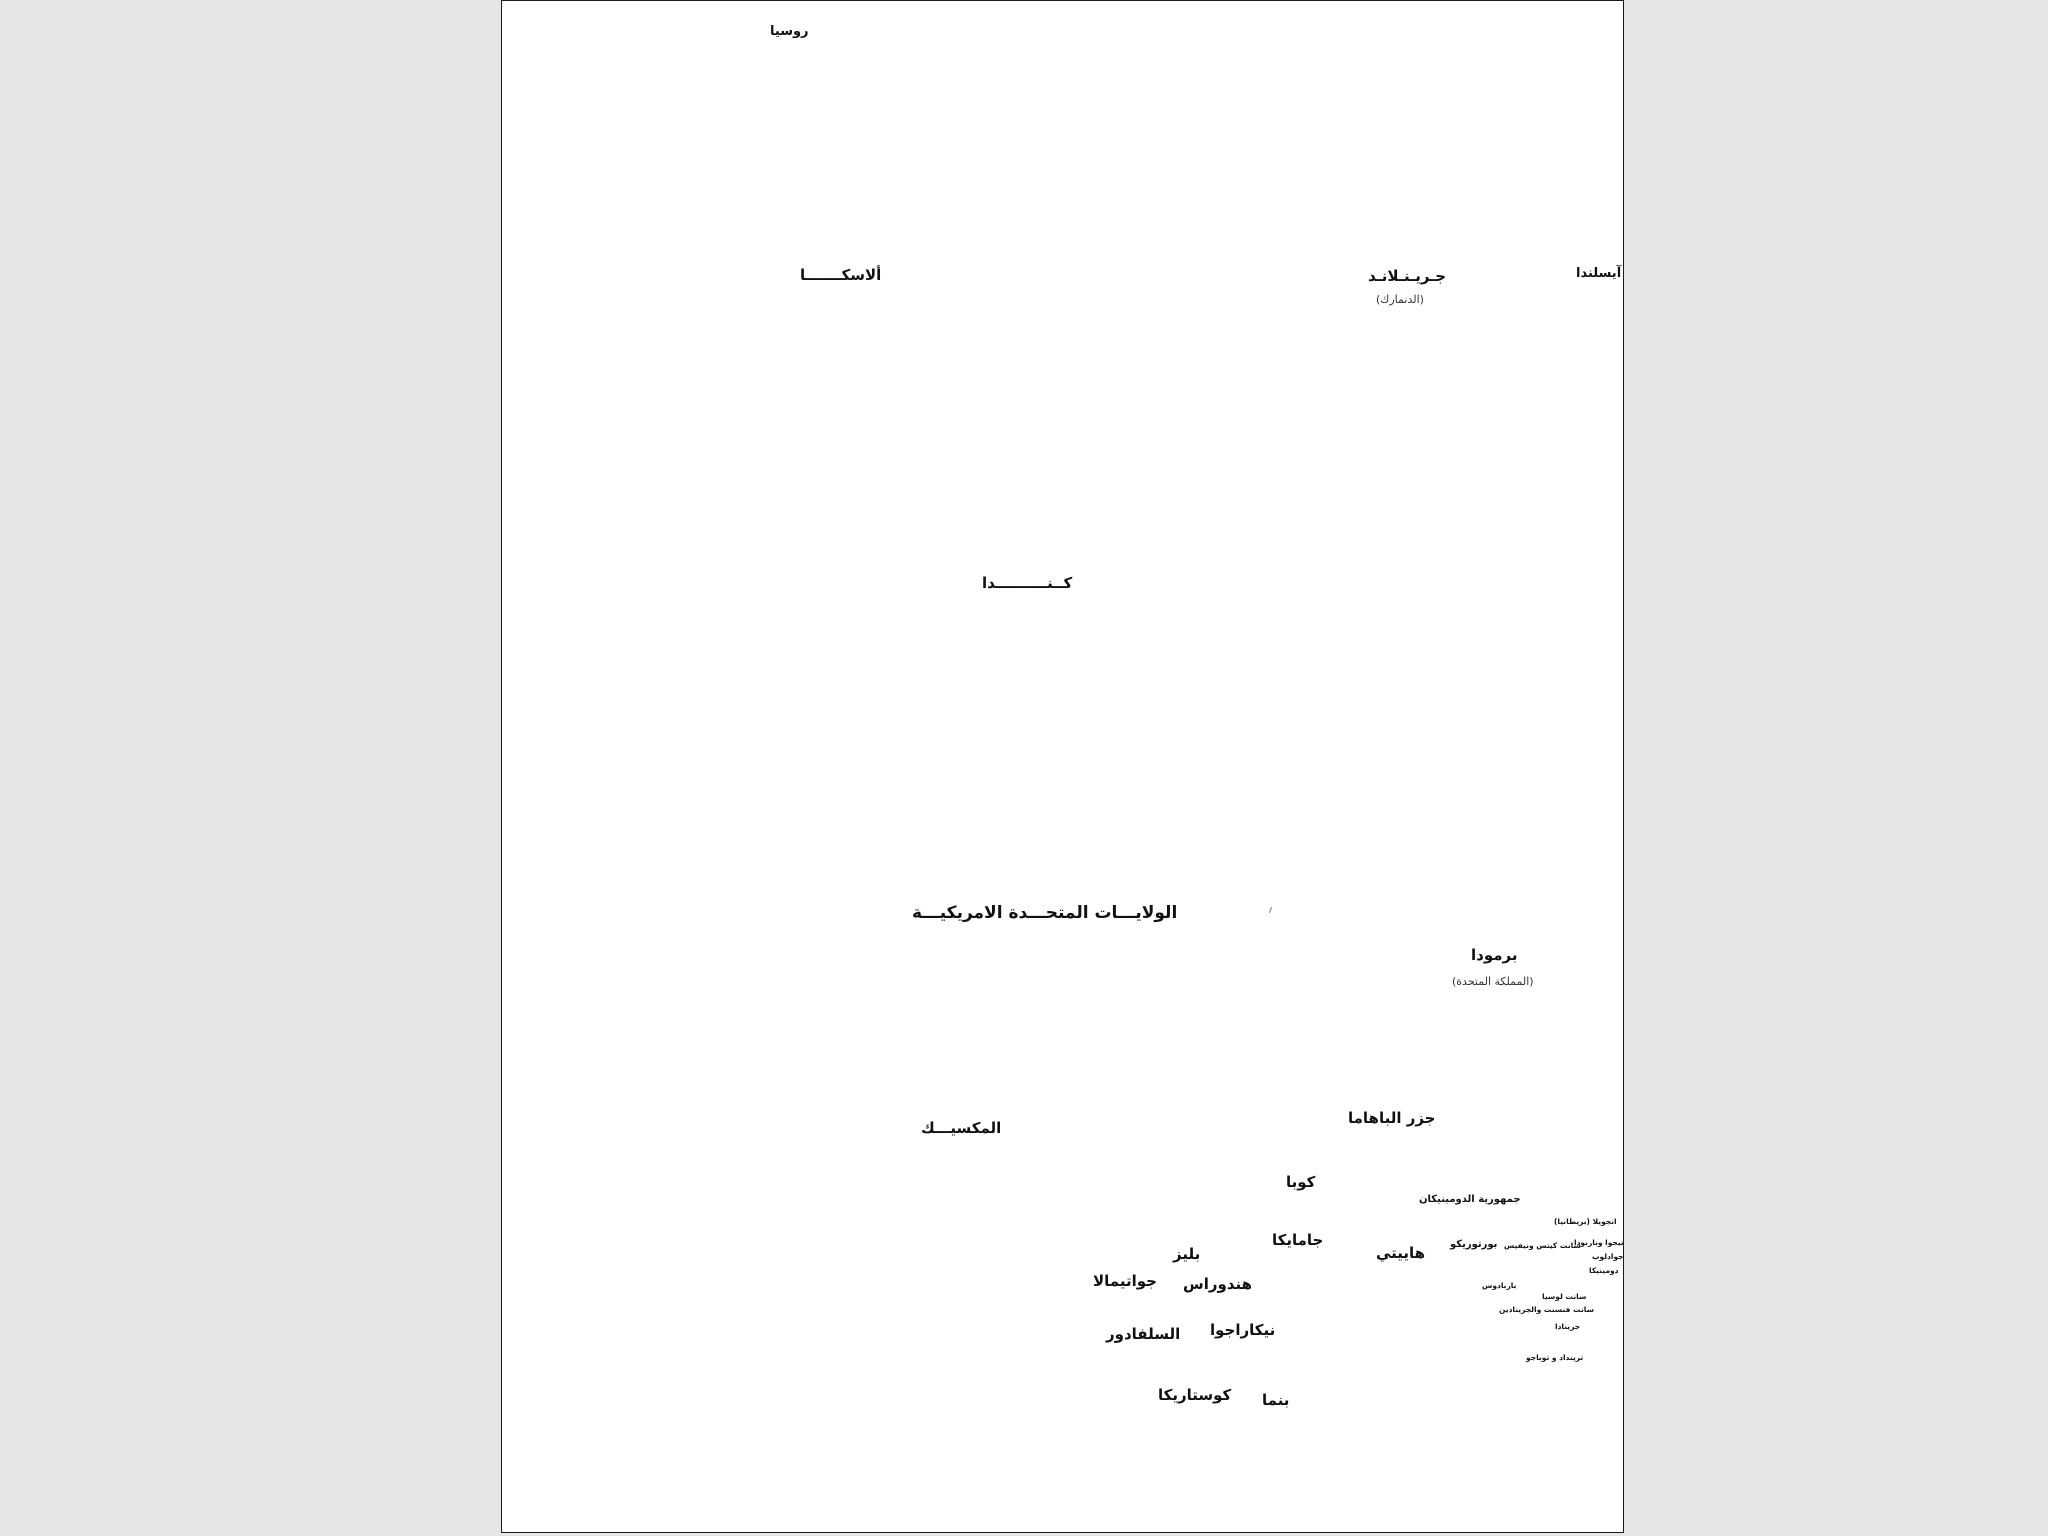 Image resolution: width=2048 pixels, height=1536 pixels. I want to click on map-tick-mark, so click(1270, 910).